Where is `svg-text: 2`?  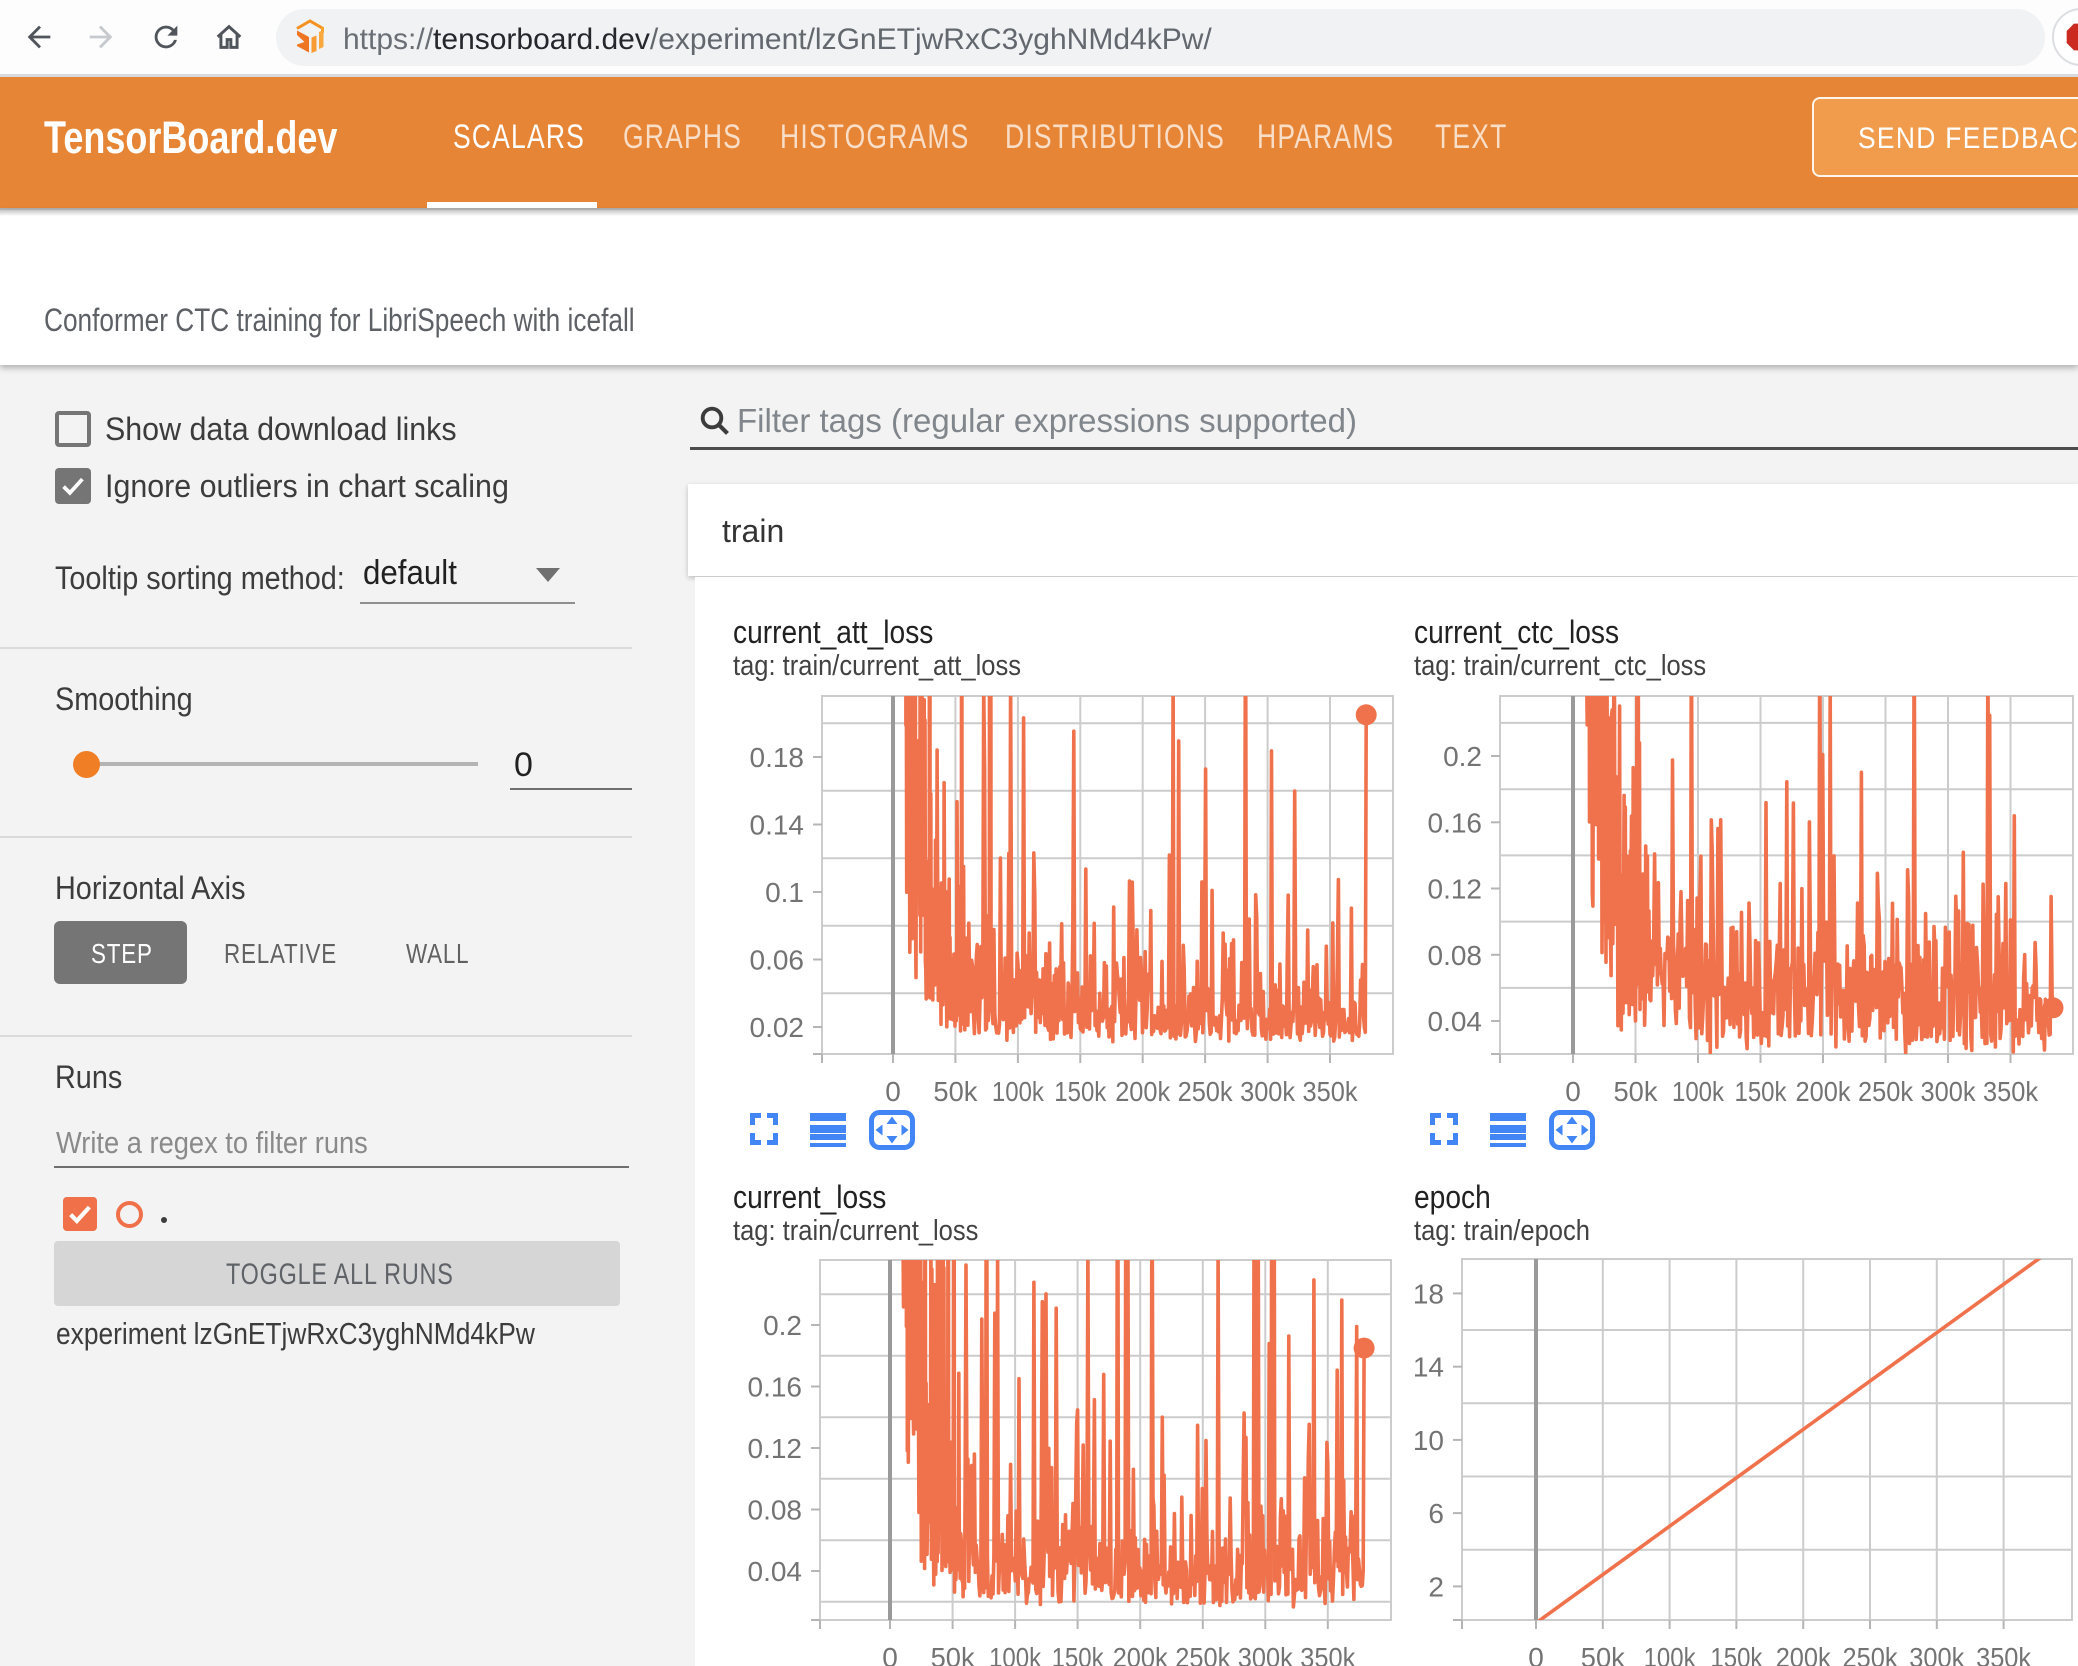
svg-text: 2 is located at coordinates (1436, 1586).